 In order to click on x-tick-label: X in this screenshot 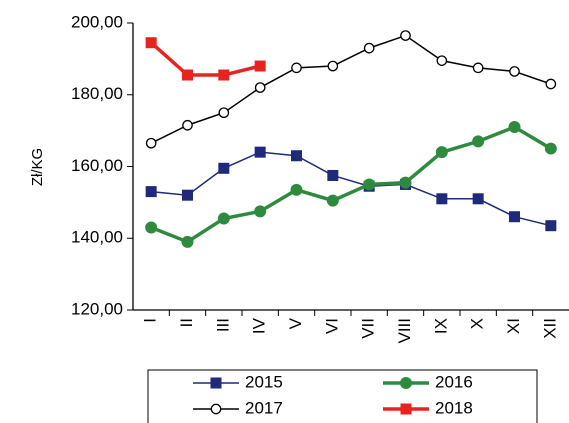, I will do `click(477, 323)`.